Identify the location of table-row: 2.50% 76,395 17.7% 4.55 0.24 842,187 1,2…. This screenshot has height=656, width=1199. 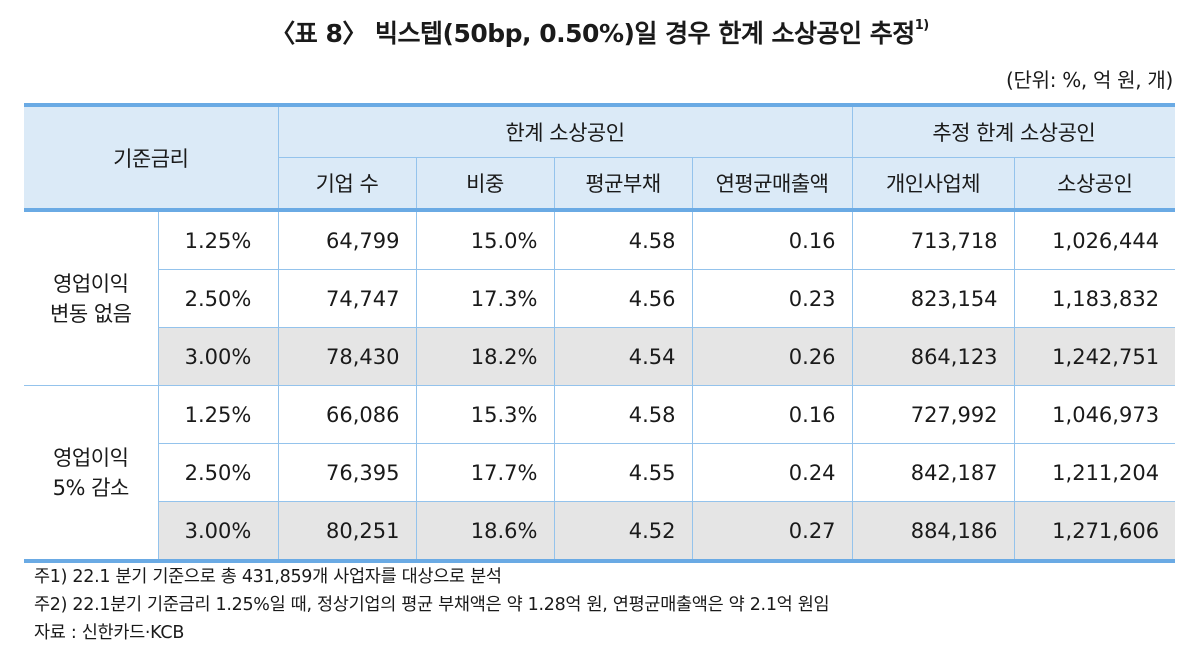
(600, 472).